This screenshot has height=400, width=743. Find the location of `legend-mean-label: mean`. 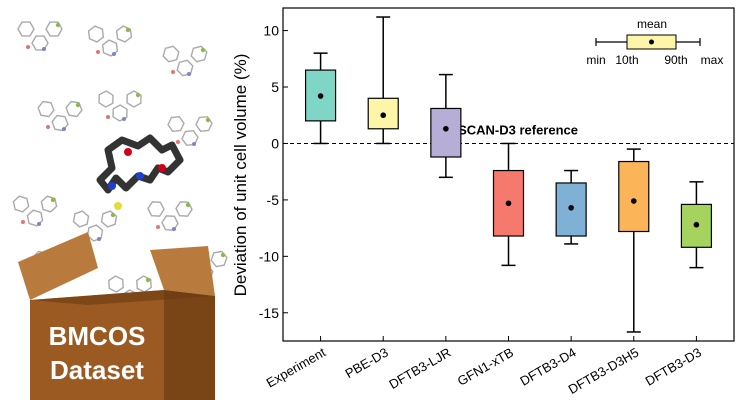

legend-mean-label: mean is located at coordinates (652, 24).